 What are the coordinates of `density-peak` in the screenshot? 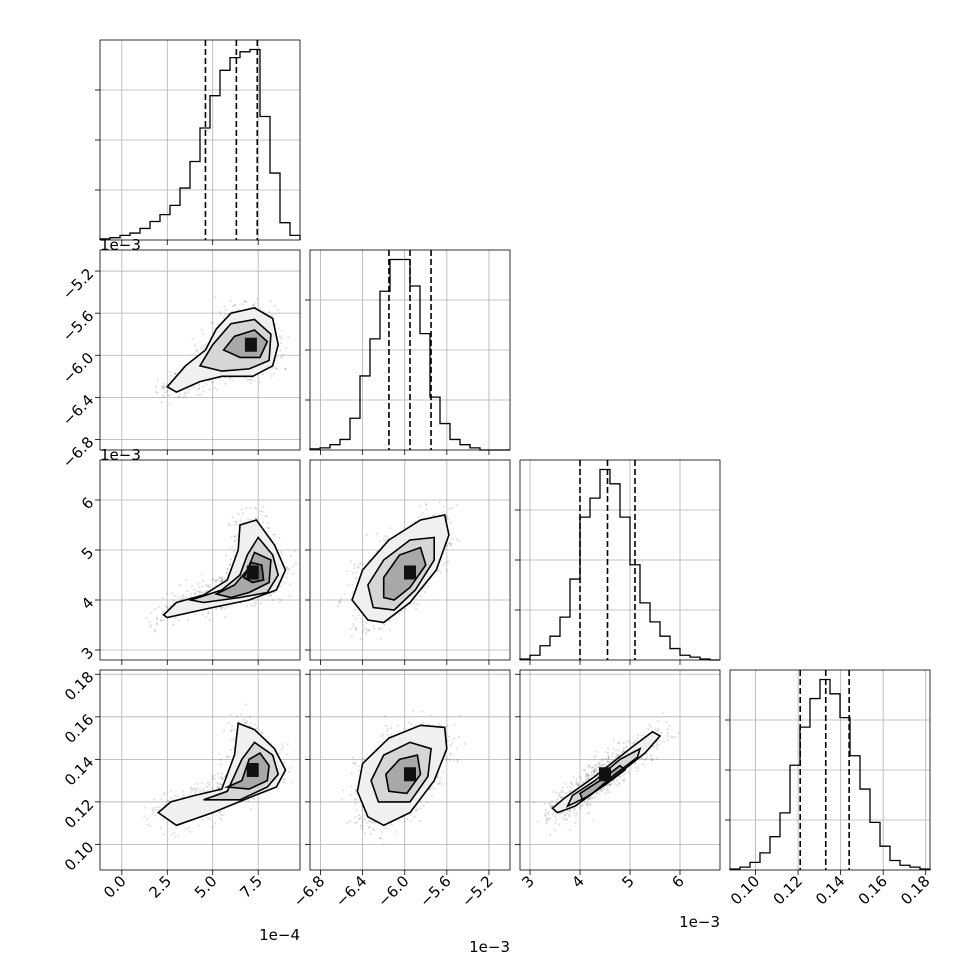 It's located at (410, 774).